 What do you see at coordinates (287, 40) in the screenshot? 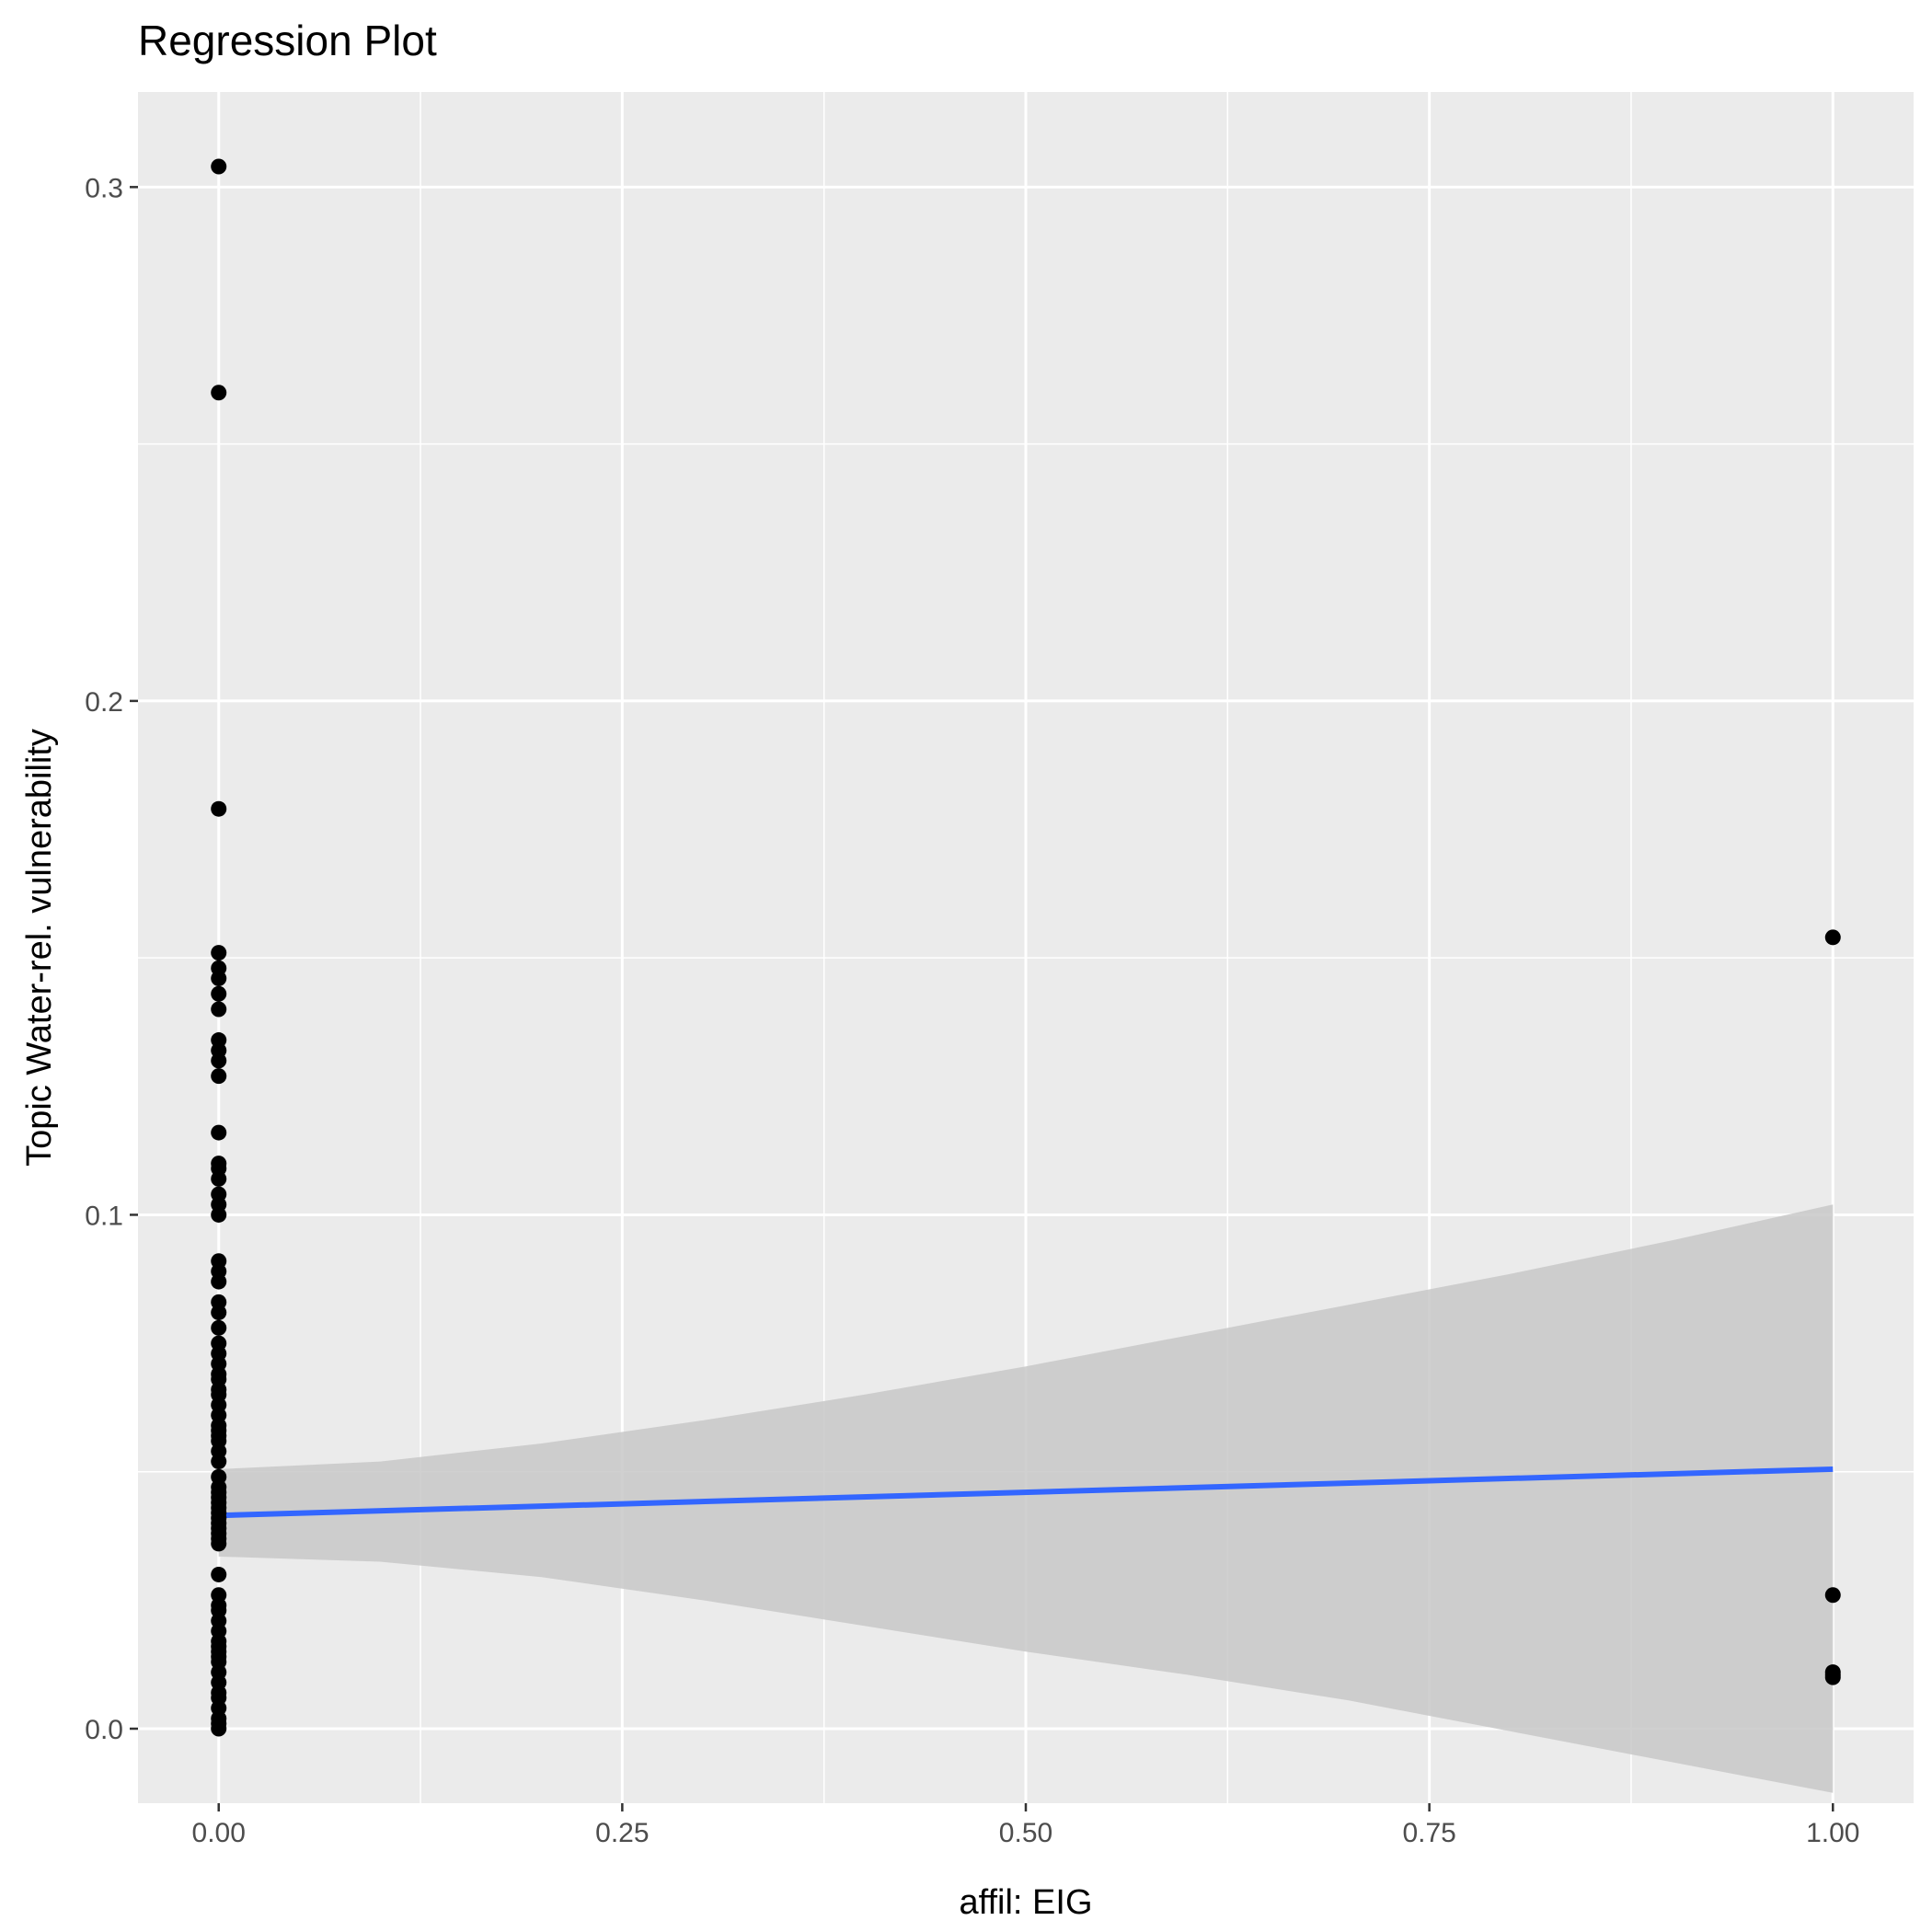
I see `chart-title: Regression Plot` at bounding box center [287, 40].